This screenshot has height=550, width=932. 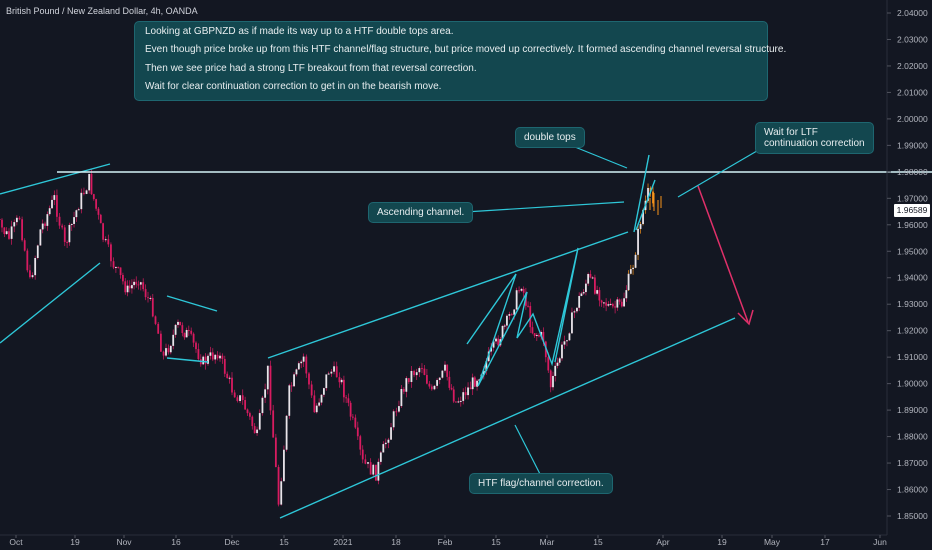 What do you see at coordinates (725, 255) in the screenshot?
I see `projection-arrow` at bounding box center [725, 255].